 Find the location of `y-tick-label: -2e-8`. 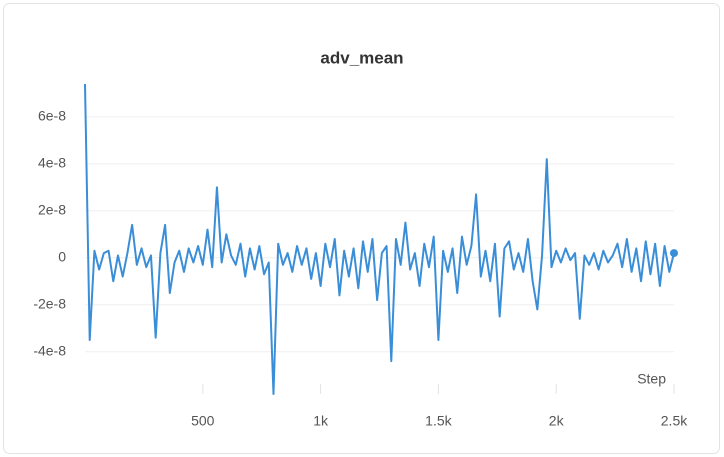

y-tick-label: -2e-8 is located at coordinates (49, 303).